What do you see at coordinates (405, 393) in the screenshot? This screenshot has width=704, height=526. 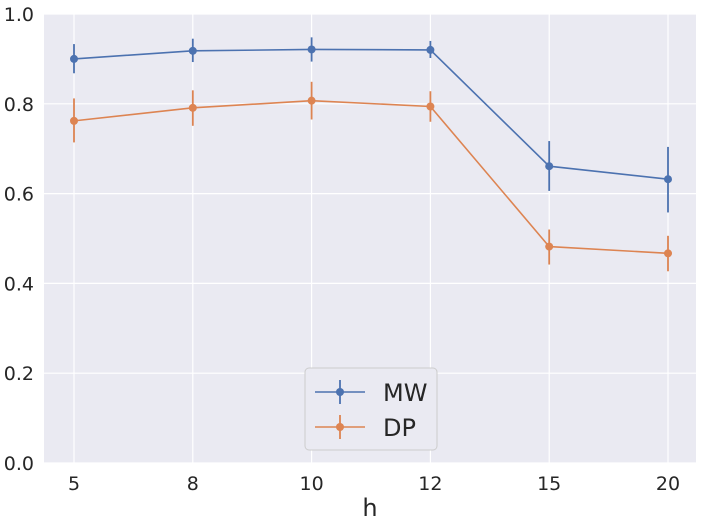 I see `legend-label: MW` at bounding box center [405, 393].